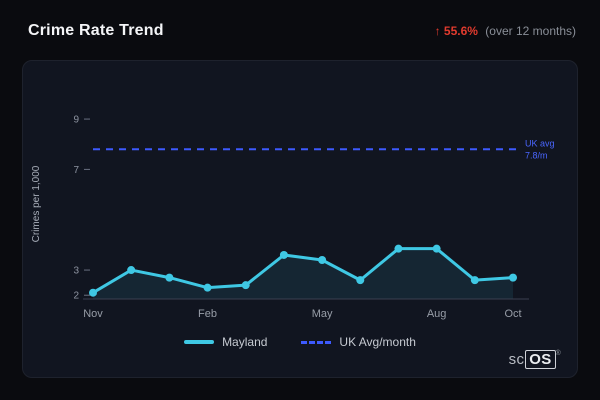 Image resolution: width=600 pixels, height=400 pixels. Describe the element at coordinates (316, 342) in the screenshot. I see `legend-dashed-line-icon` at that location.